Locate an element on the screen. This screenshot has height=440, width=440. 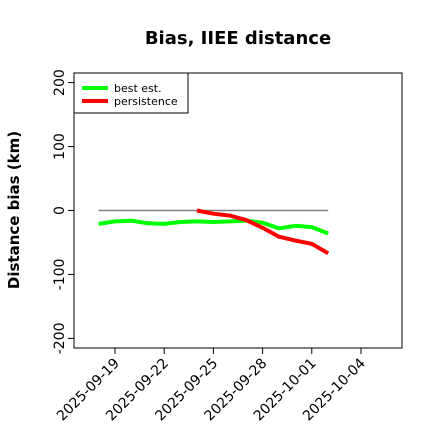
y-tick-label: -100 is located at coordinates (60, 275).